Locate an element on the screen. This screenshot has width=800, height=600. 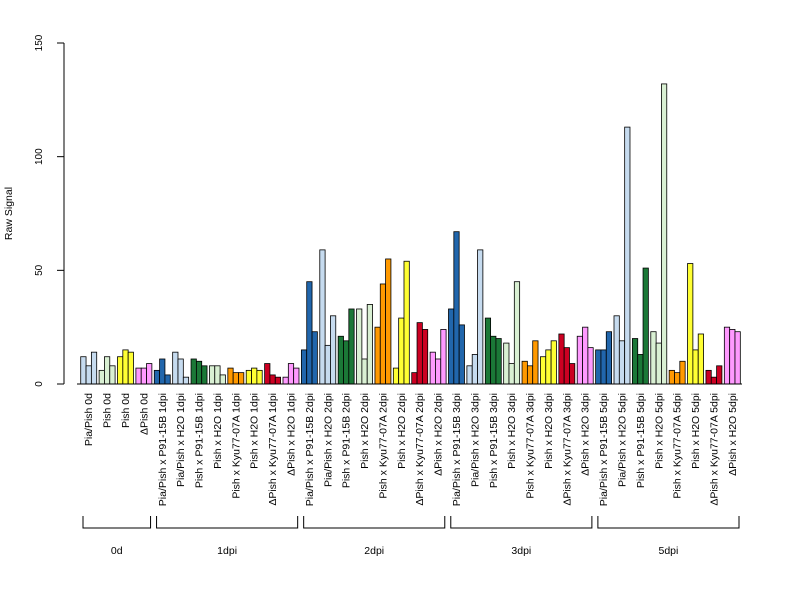
y-tick-label: 100 is located at coordinates (39, 156).